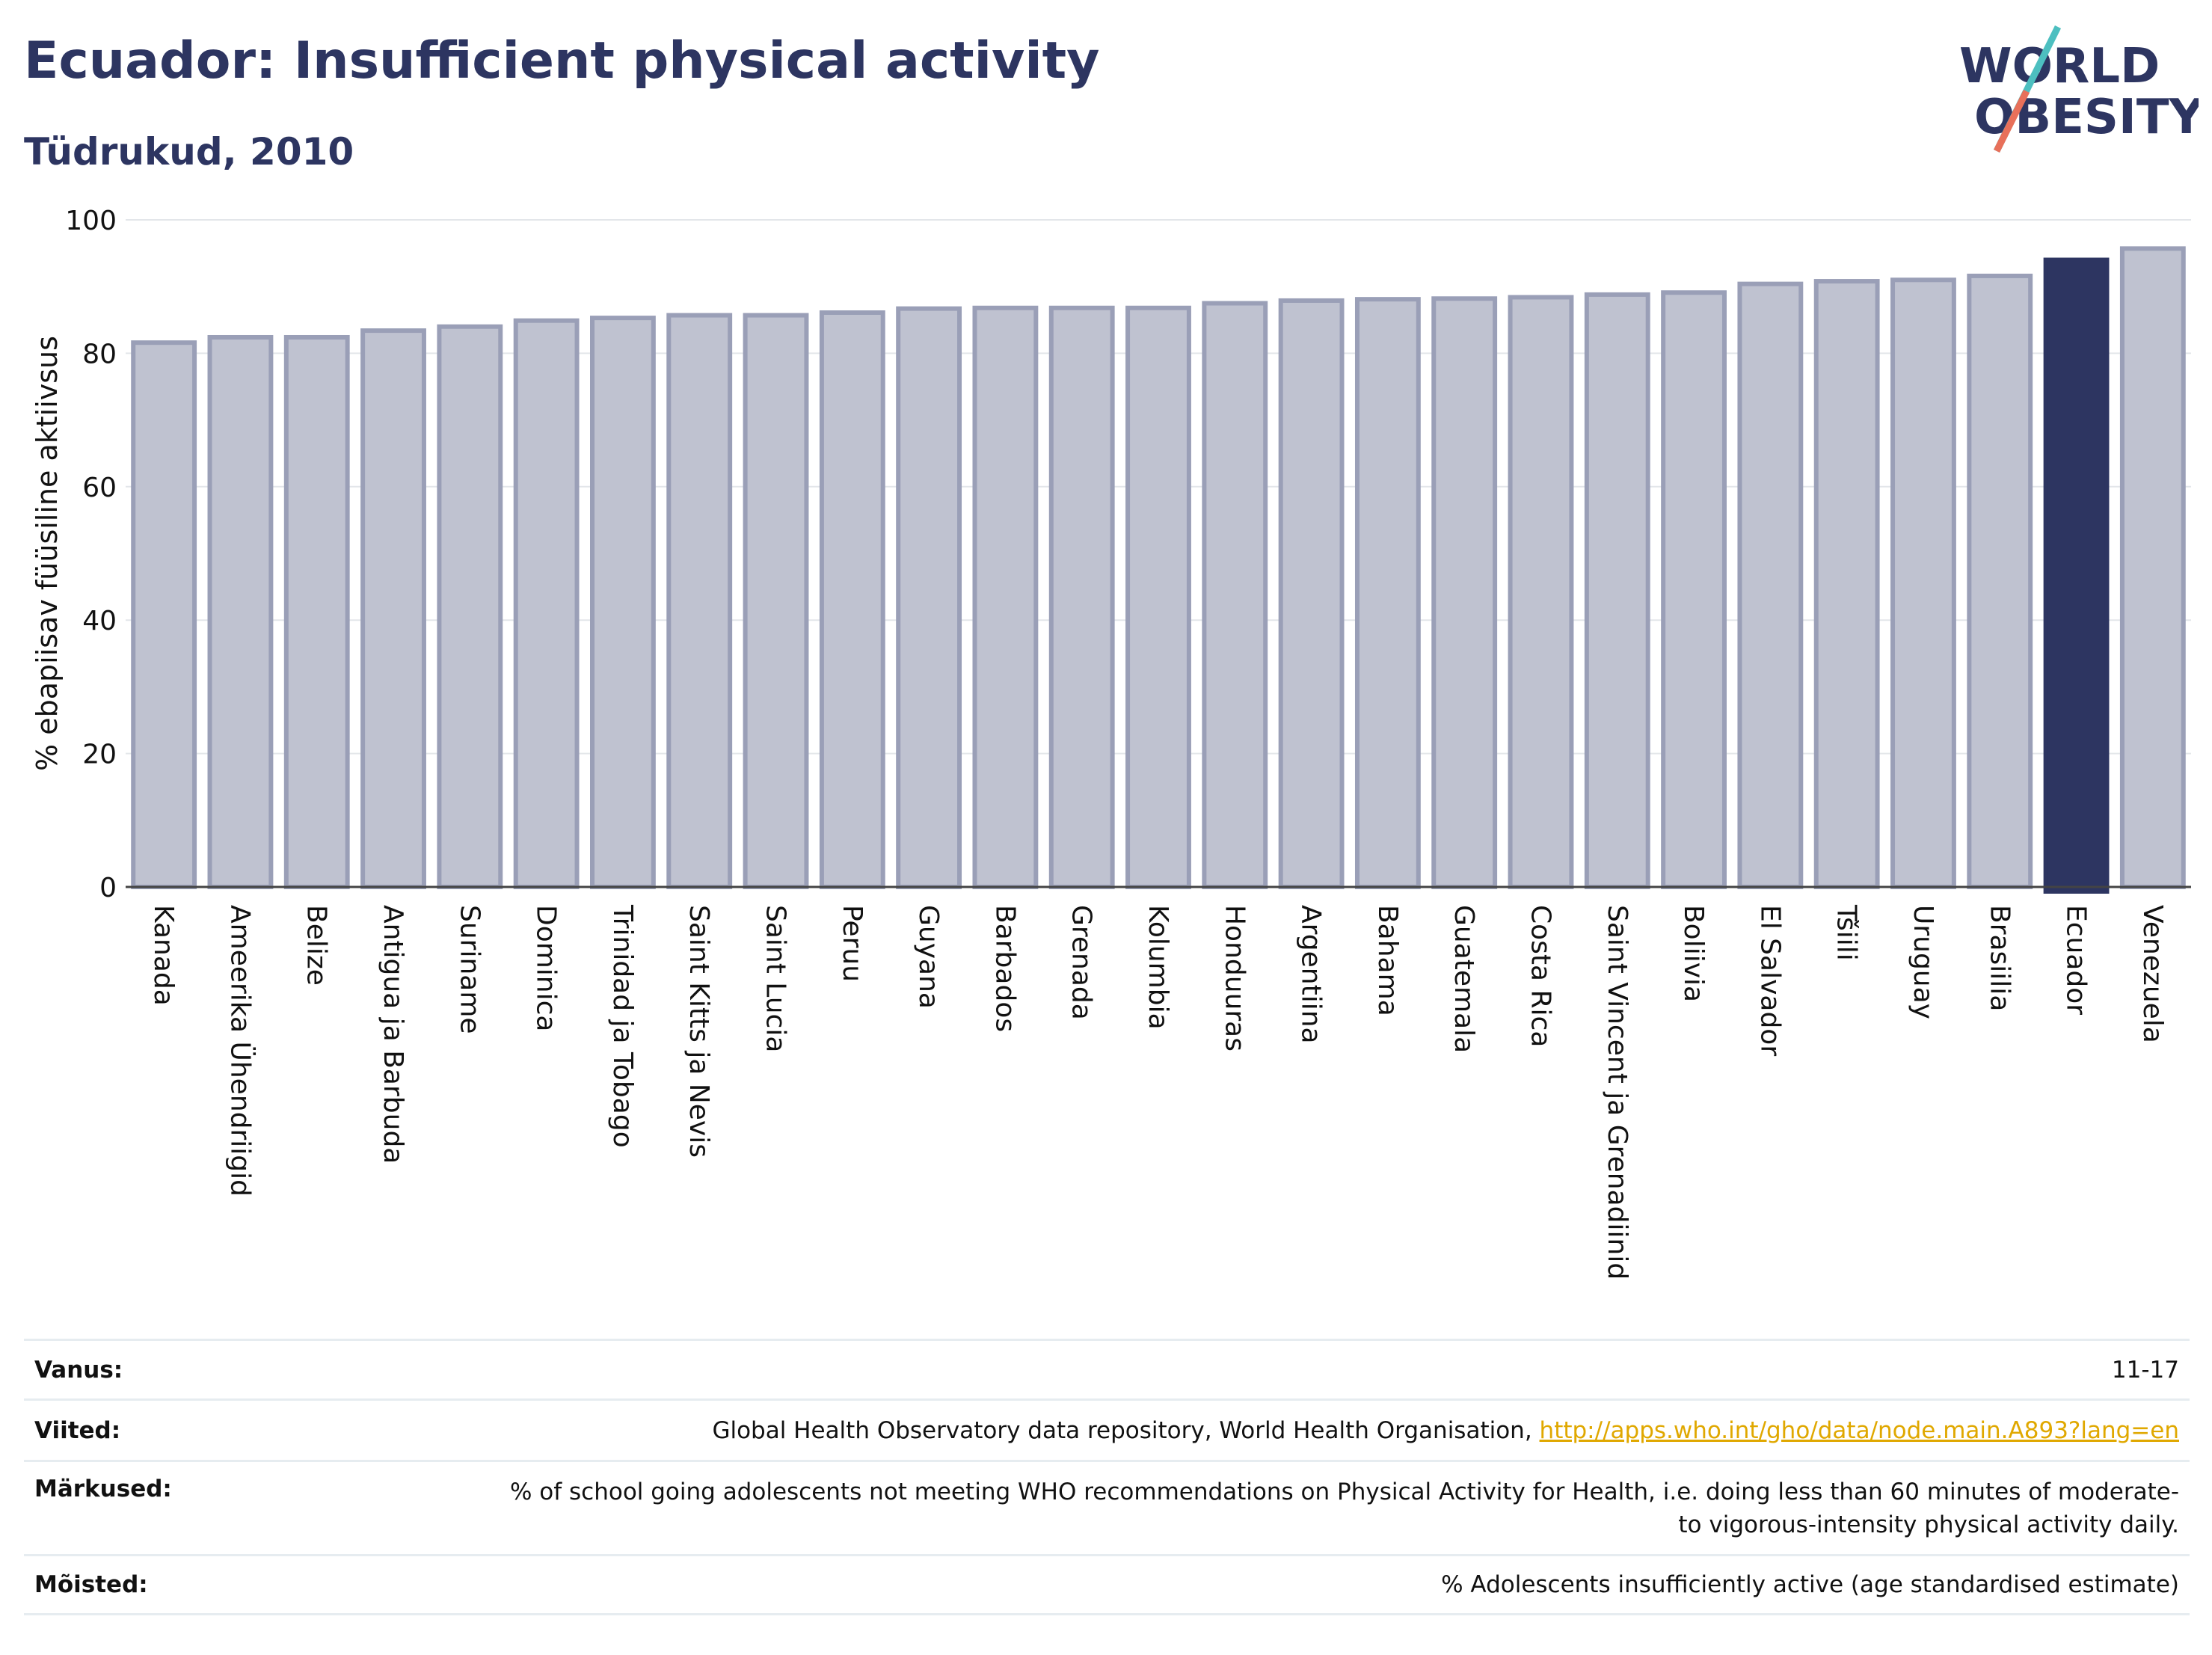 This screenshot has width=2212, height=1655. Describe the element at coordinates (1923, 583) in the screenshot. I see `bar-uruguay` at that location.